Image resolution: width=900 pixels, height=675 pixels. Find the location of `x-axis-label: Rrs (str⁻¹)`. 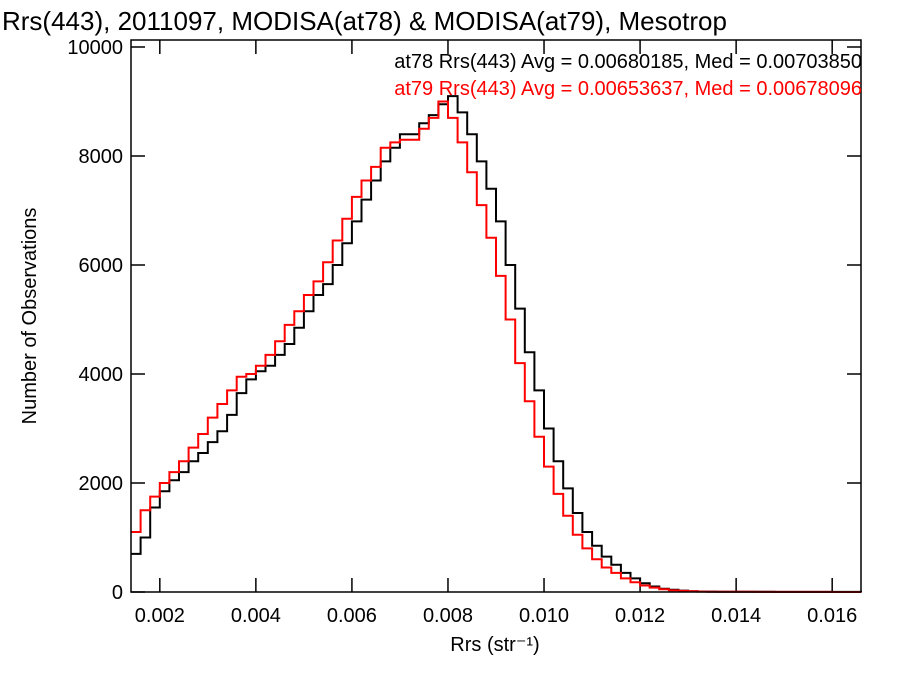

x-axis-label: Rrs (str⁻¹) is located at coordinates (494, 645).